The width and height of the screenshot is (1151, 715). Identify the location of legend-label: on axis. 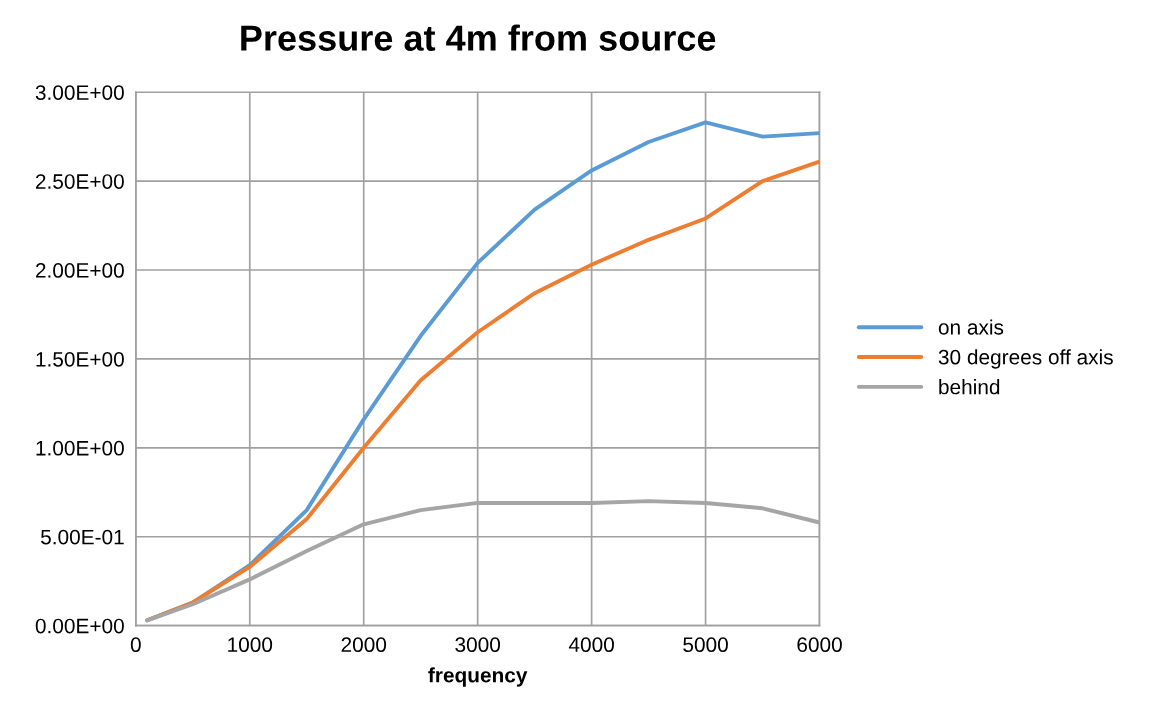
(971, 327).